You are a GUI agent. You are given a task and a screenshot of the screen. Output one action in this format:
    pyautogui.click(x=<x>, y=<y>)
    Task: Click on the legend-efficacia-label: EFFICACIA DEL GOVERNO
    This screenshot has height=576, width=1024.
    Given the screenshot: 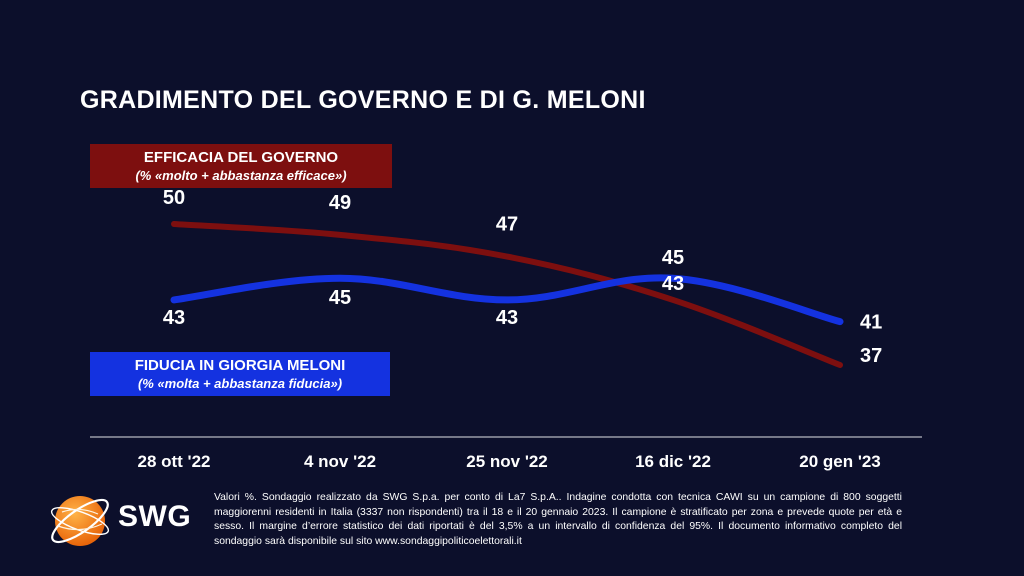 What is the action you would take?
    pyautogui.click(x=241, y=157)
    